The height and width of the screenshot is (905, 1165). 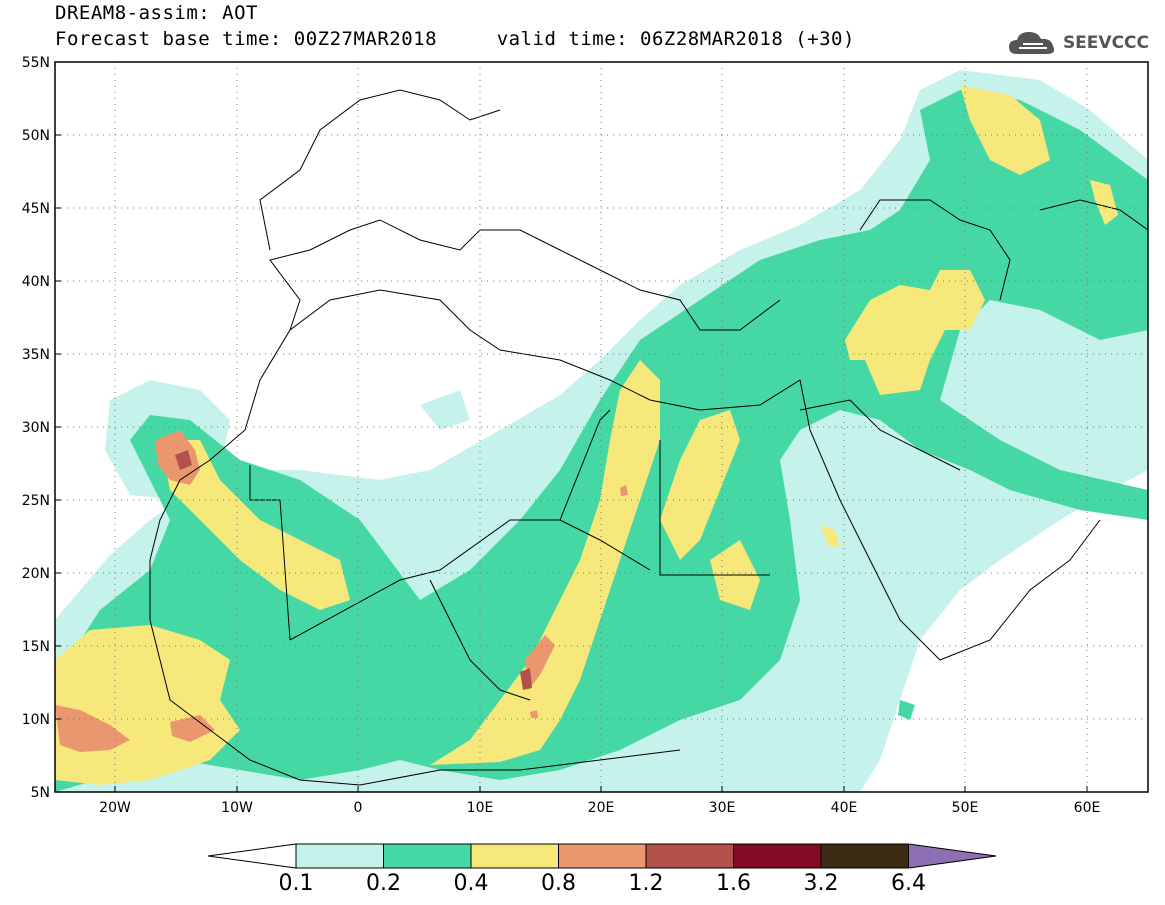 I want to click on colorbar-label: 0.8, so click(x=558, y=883).